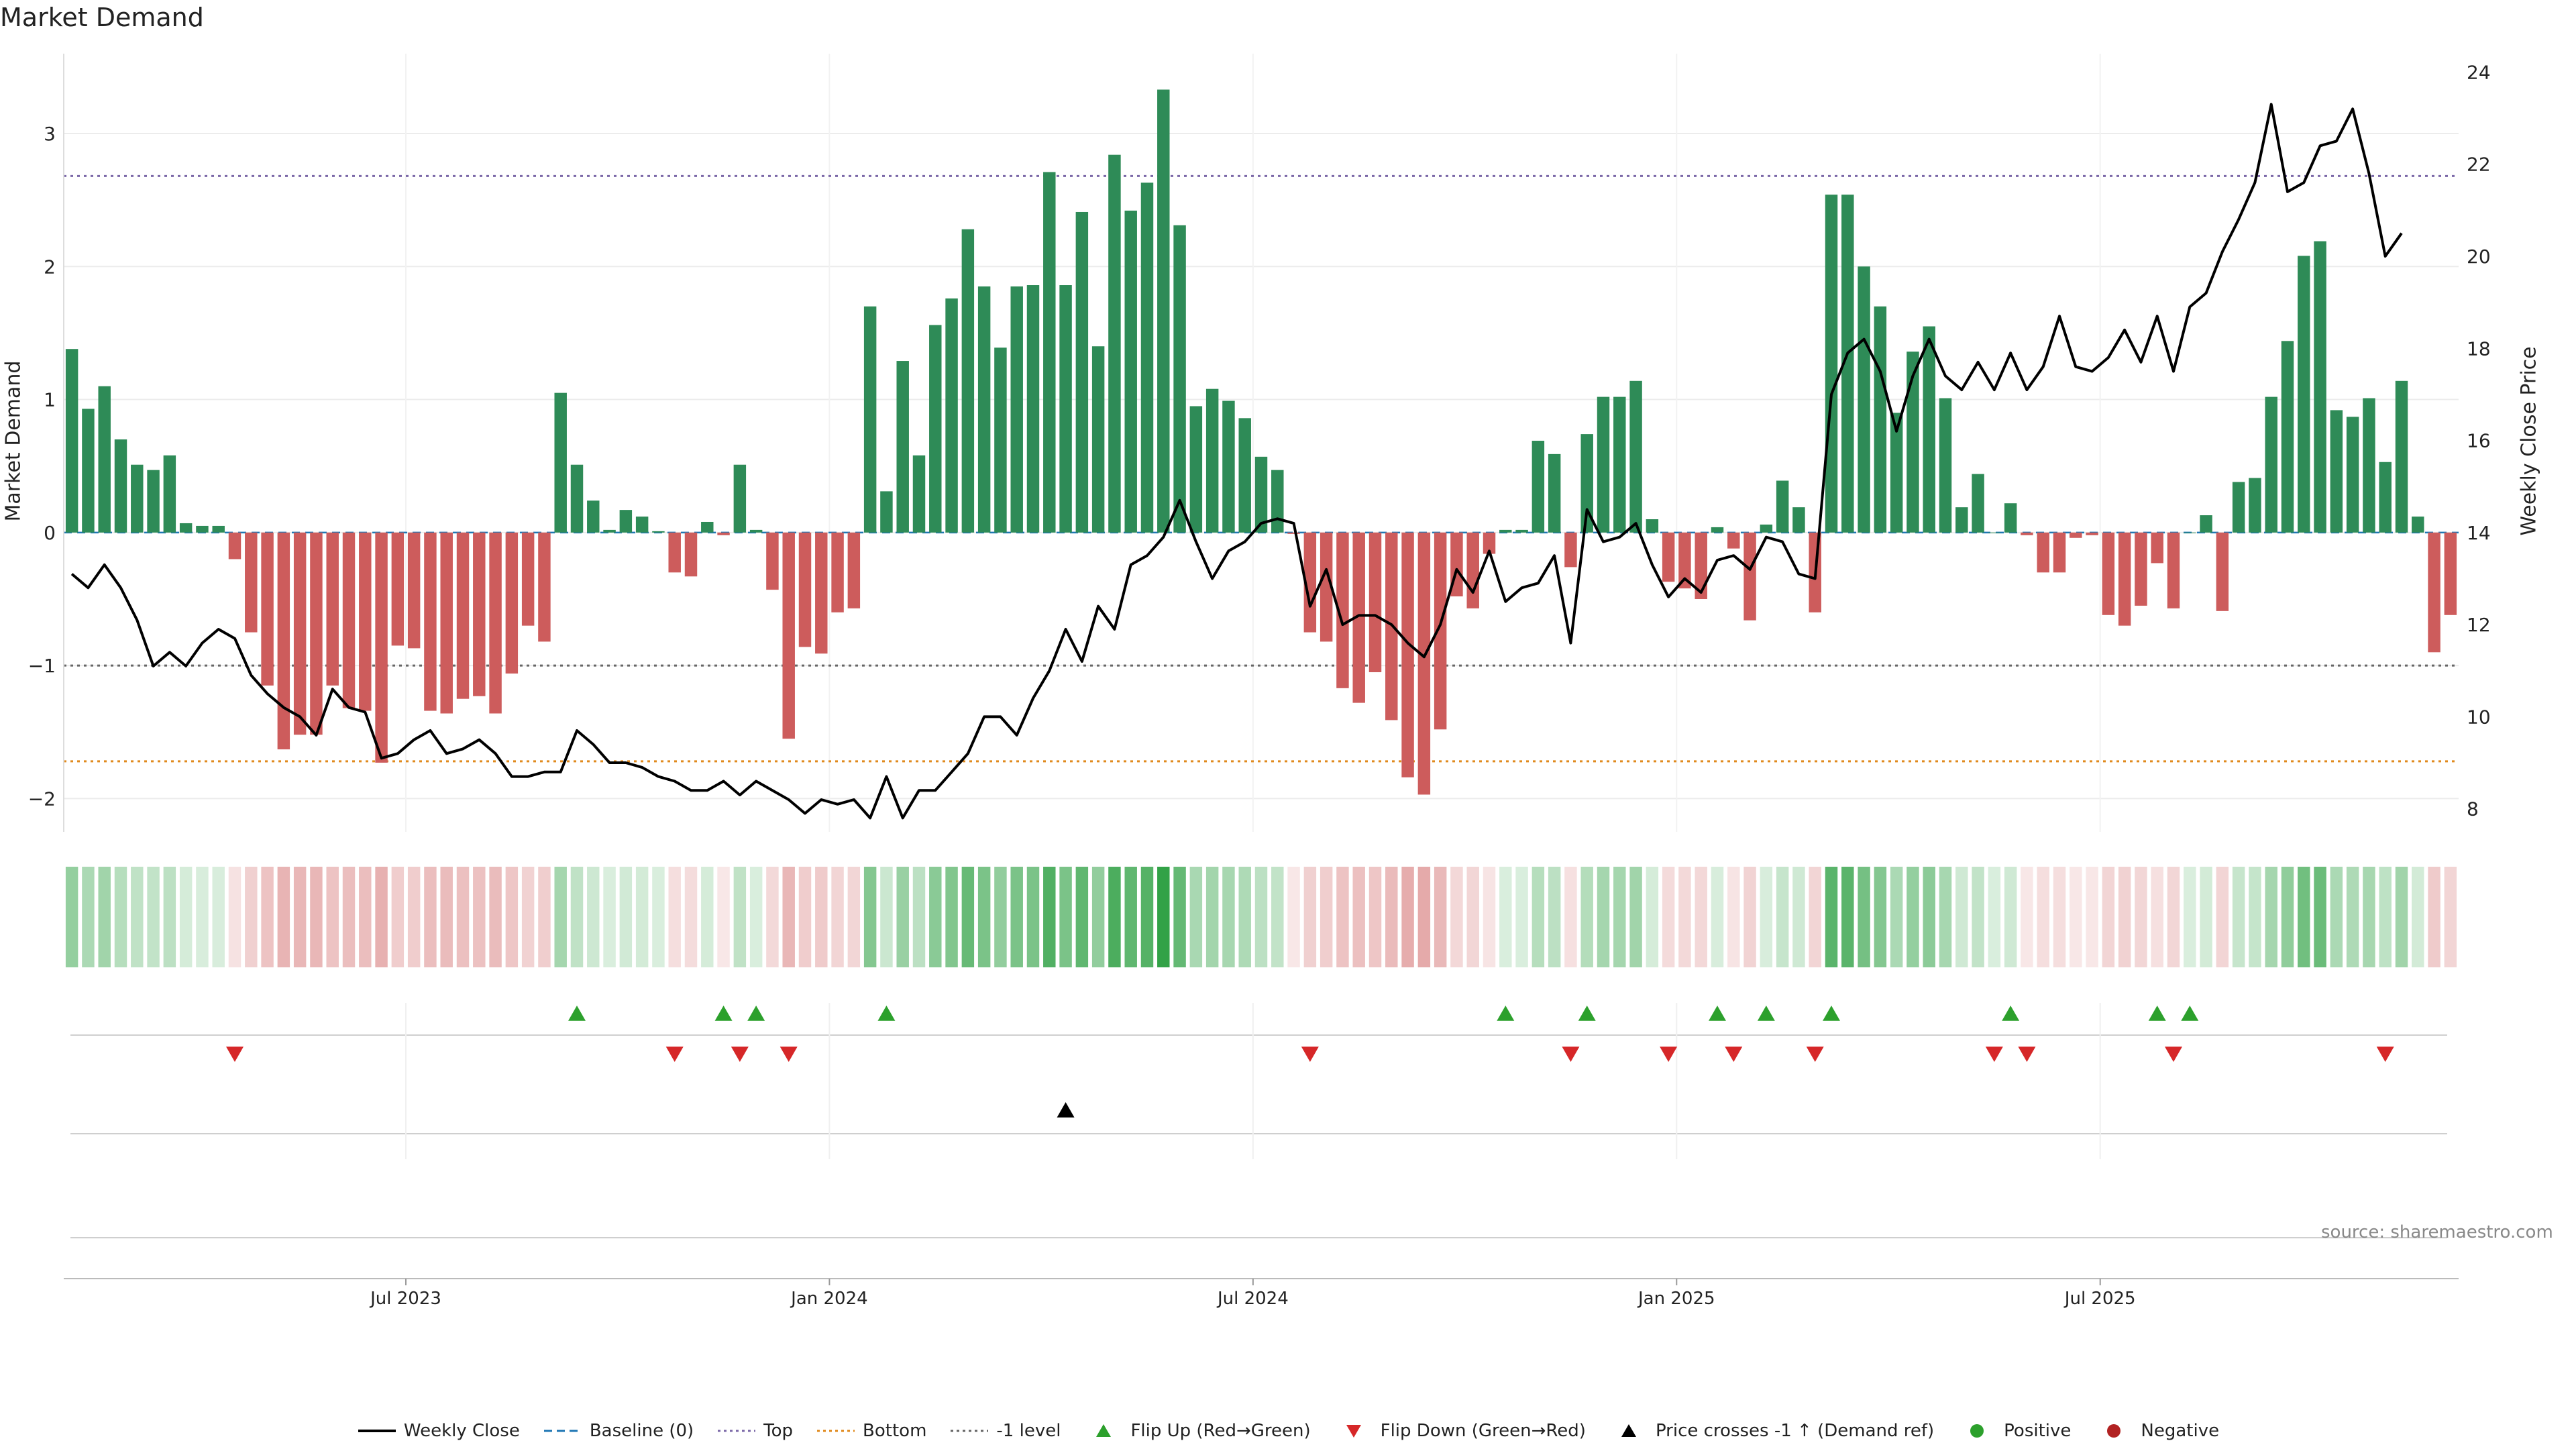 Image resolution: width=2576 pixels, height=1449 pixels. What do you see at coordinates (2529, 441) in the screenshot?
I see `right-axis-label: Weekly Close Price` at bounding box center [2529, 441].